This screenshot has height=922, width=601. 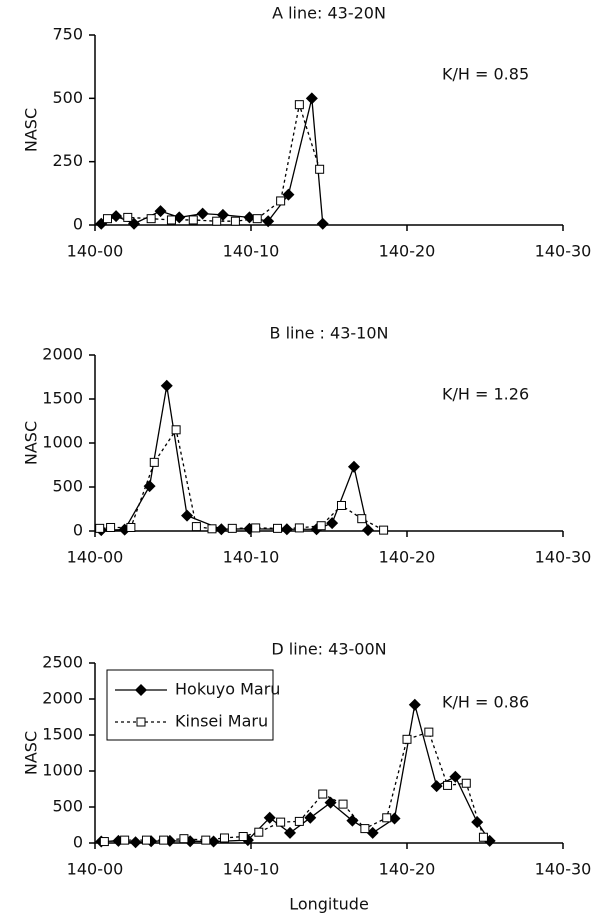 I want to click on y-tick-label: 2500, so click(x=62, y=662).